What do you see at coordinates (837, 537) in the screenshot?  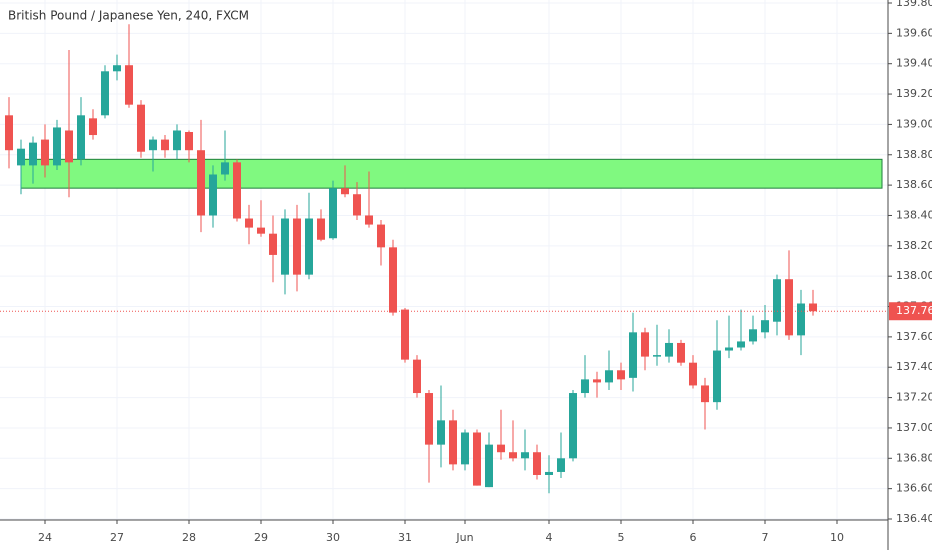 I see `x-tick-label: 10` at bounding box center [837, 537].